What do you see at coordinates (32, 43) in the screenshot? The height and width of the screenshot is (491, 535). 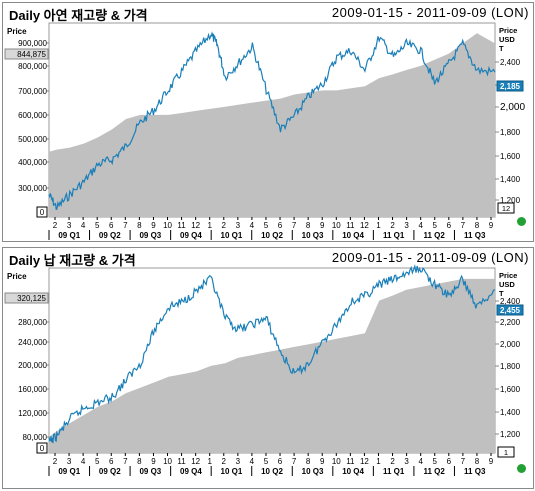 I see `left-tick-label: 900,000` at bounding box center [32, 43].